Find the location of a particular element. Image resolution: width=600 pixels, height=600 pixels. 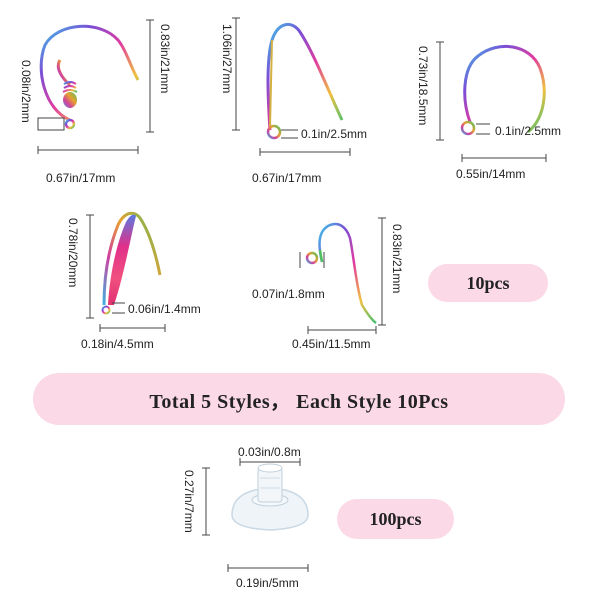

style-3-loop-label: 0.1in/2.5mm is located at coordinates (528, 131).